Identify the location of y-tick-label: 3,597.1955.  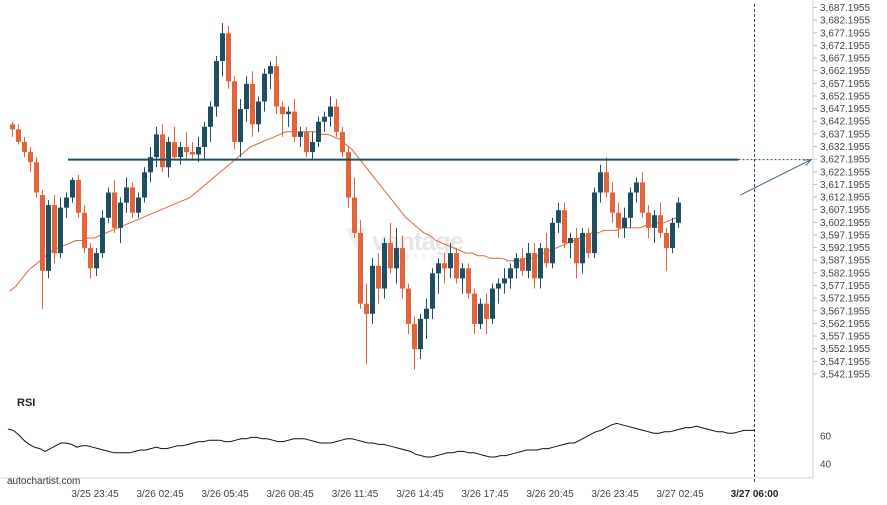
(845, 235).